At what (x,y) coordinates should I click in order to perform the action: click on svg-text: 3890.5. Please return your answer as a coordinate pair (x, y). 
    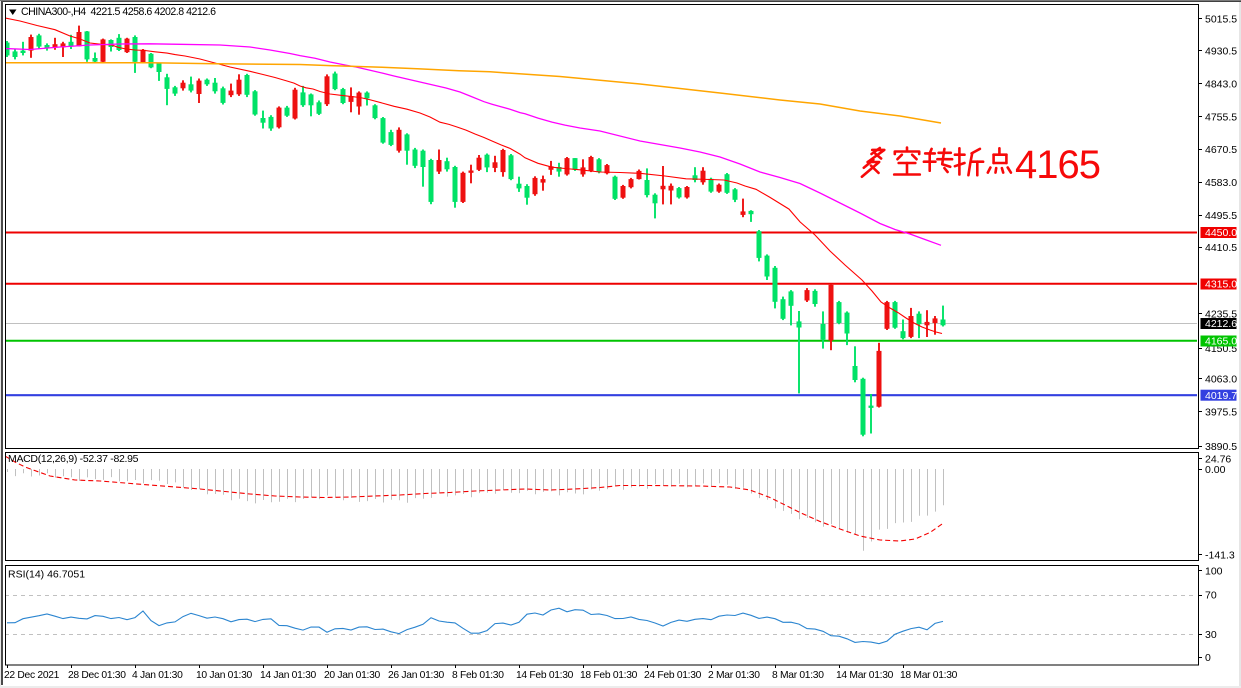
    Looking at the image, I should click on (1221, 447).